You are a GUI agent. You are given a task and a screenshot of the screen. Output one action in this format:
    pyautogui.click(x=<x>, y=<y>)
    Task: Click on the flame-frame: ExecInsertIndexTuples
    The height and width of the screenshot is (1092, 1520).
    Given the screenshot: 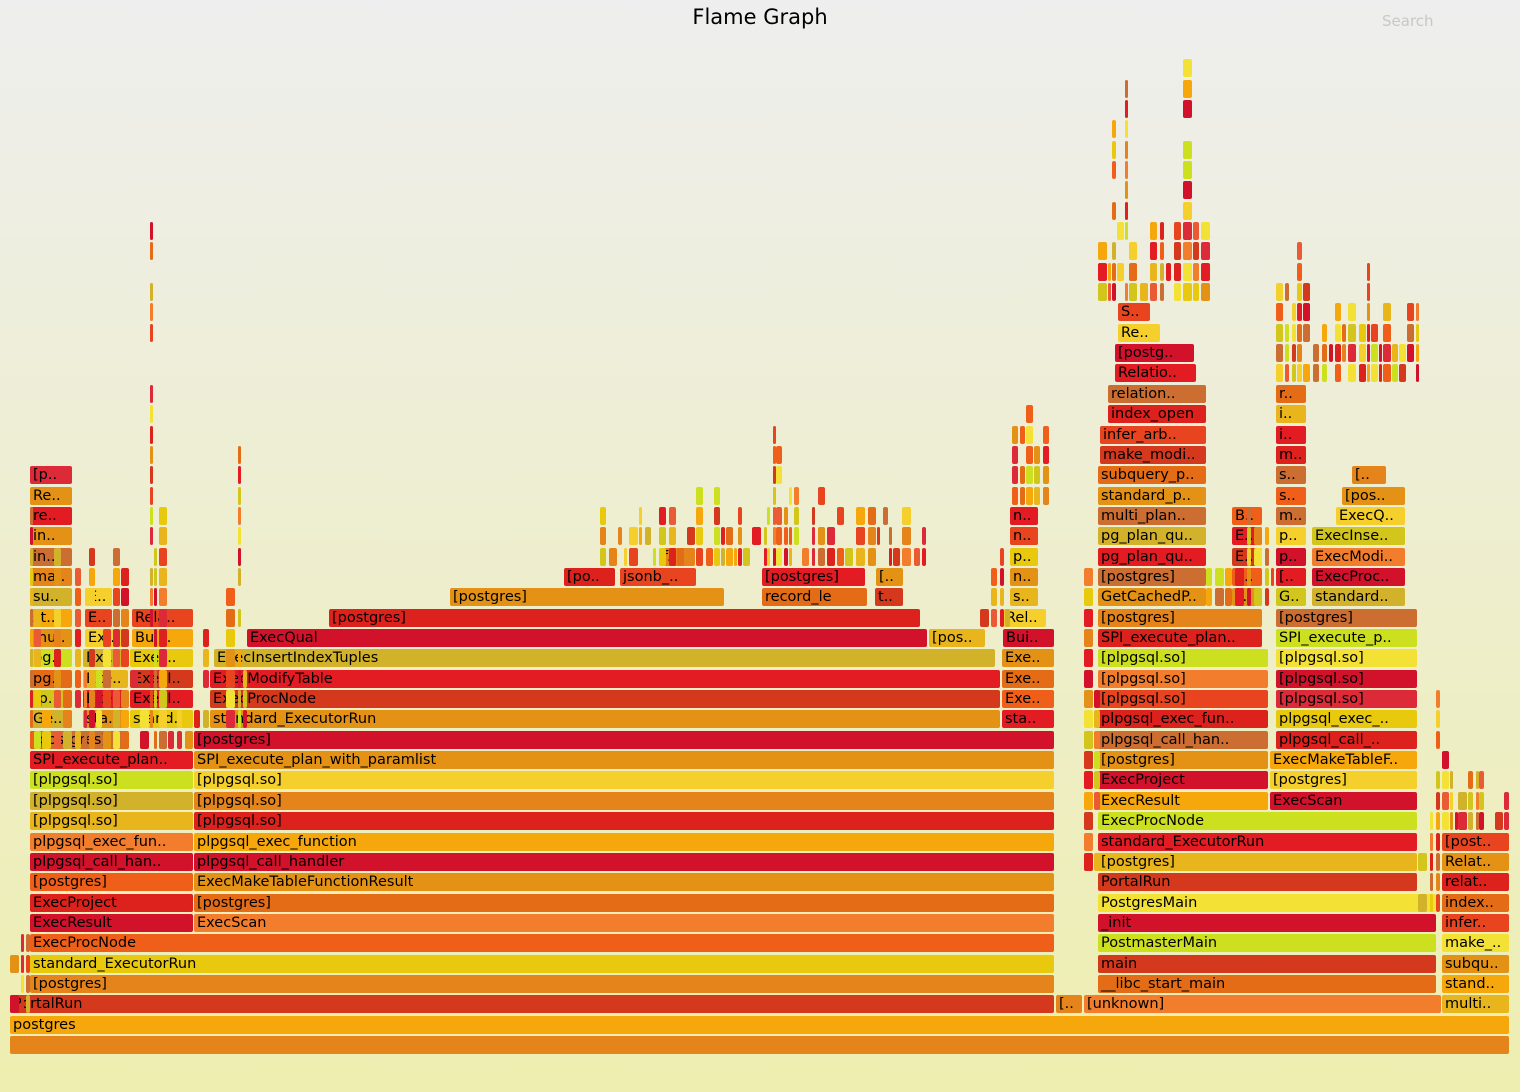 What is the action you would take?
    pyautogui.click(x=604, y=658)
    